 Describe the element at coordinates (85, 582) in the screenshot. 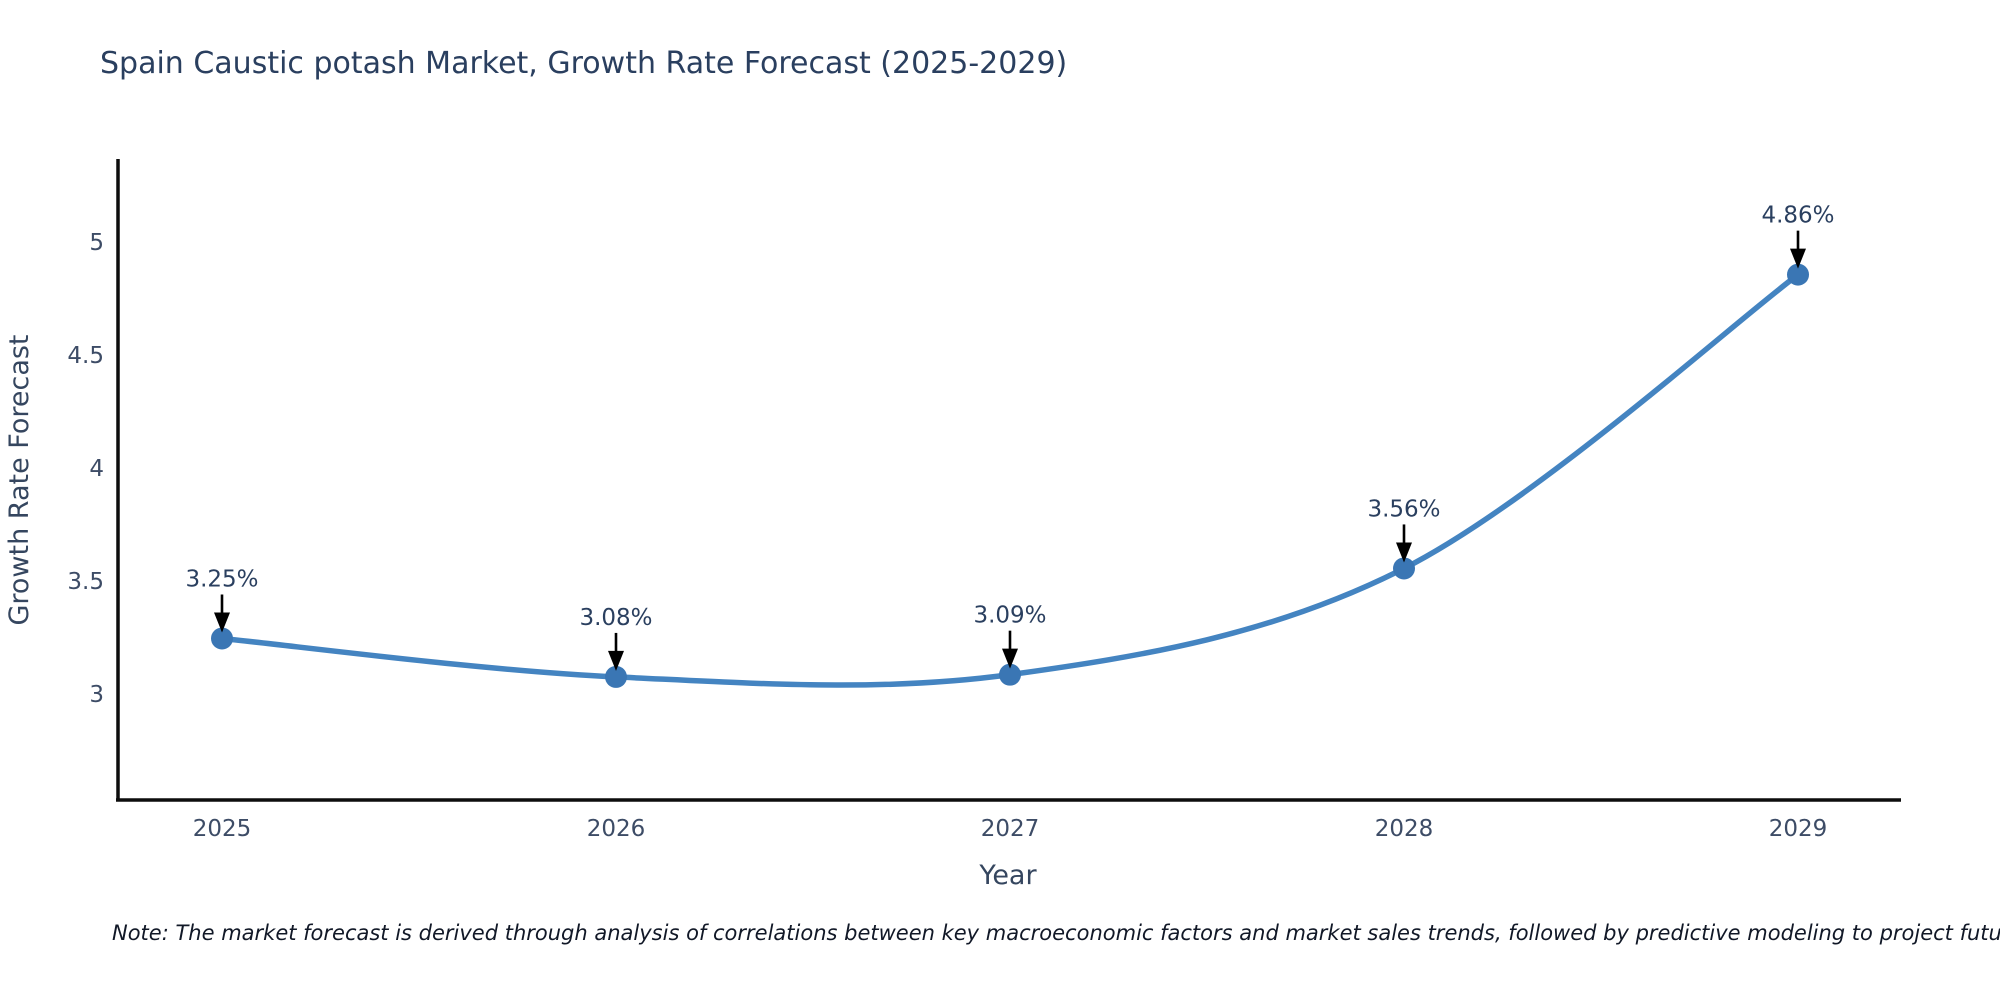

I see `y-tick-label-3.5: 3.5` at that location.